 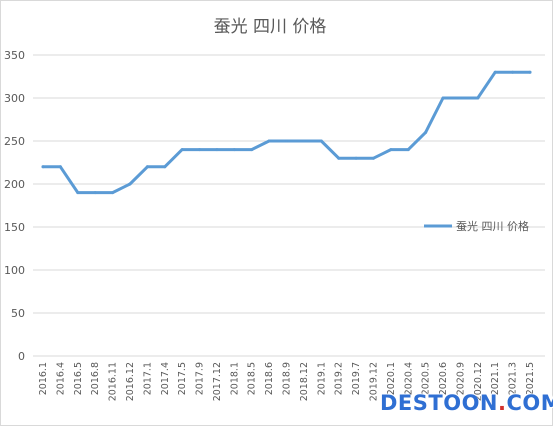 What do you see at coordinates (269, 378) in the screenshot?
I see `x-tick-label: 2018.6` at bounding box center [269, 378].